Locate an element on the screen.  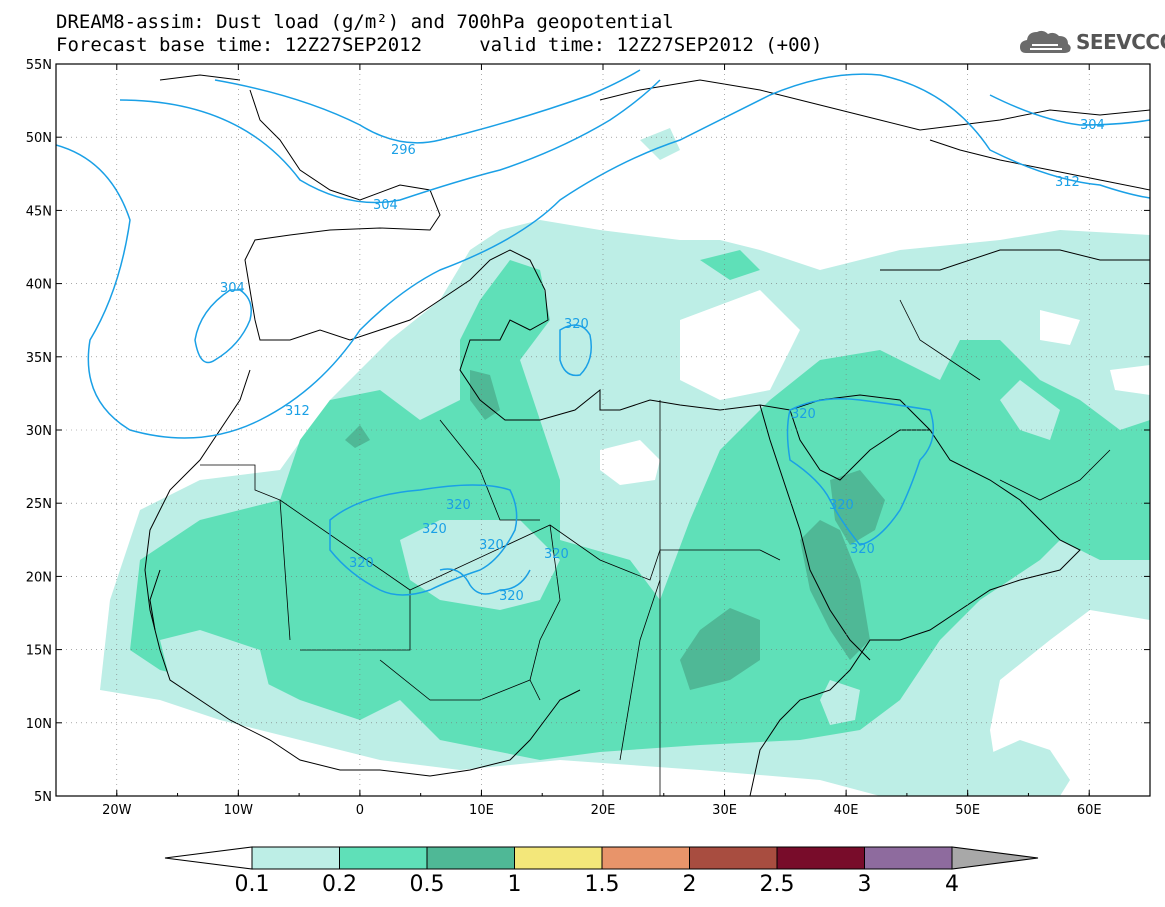
lat-label: 10N is located at coordinates (39, 724).